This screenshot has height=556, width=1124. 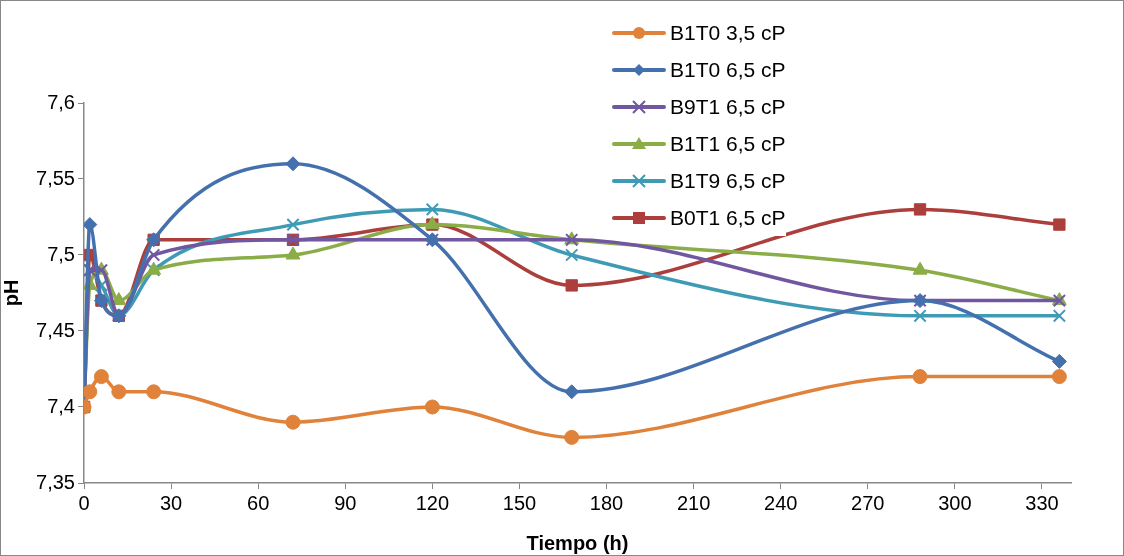 I want to click on x-tick-label: 270, so click(x=868, y=502).